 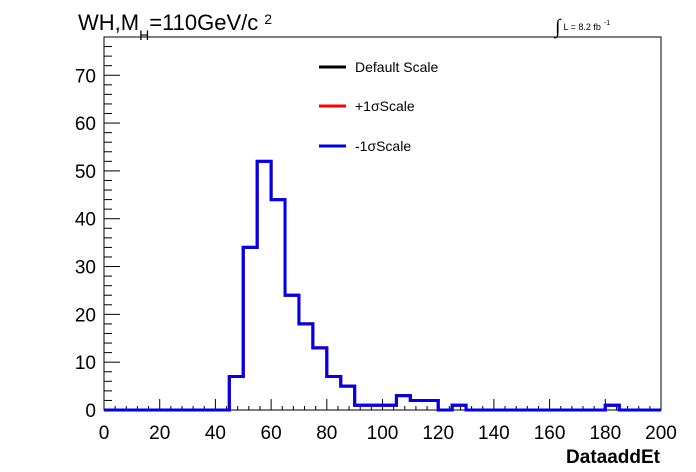 I want to click on y-tick-label: 50, so click(x=85, y=172).